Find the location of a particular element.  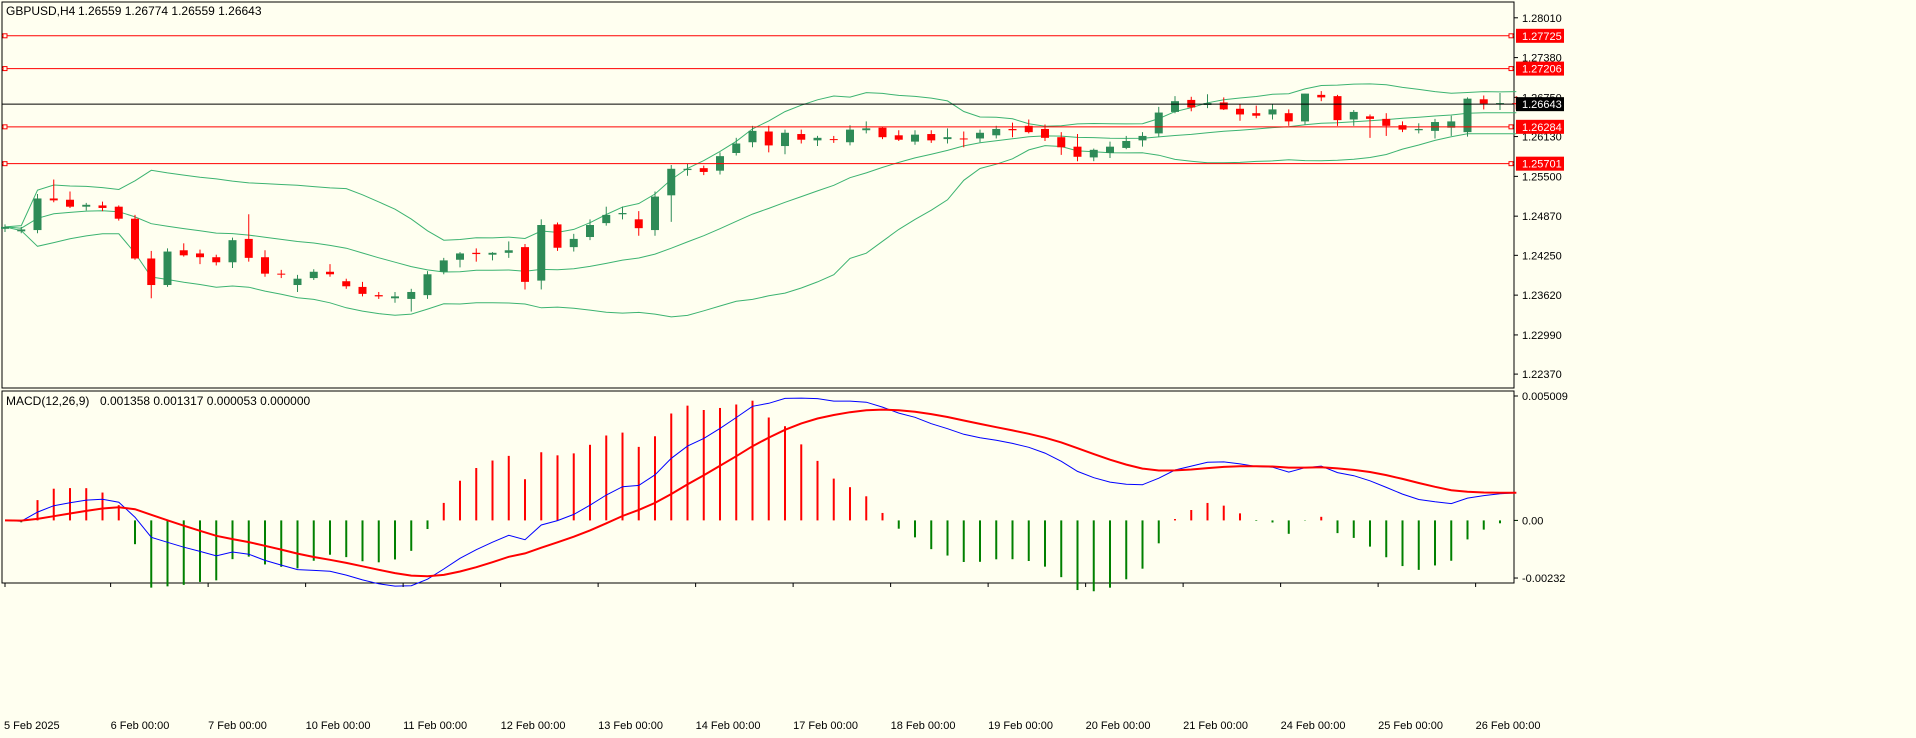

price-tick-label: 1.23620 is located at coordinates (1542, 296).